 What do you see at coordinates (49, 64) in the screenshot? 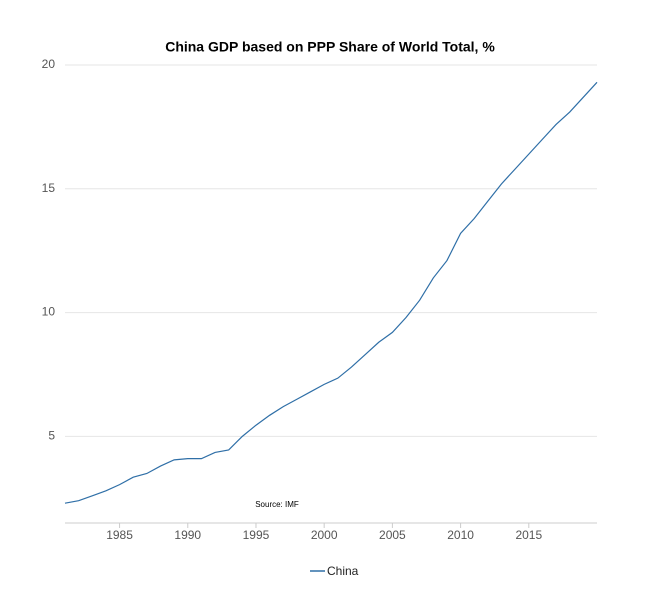
I see `y-tick-label: 20` at bounding box center [49, 64].